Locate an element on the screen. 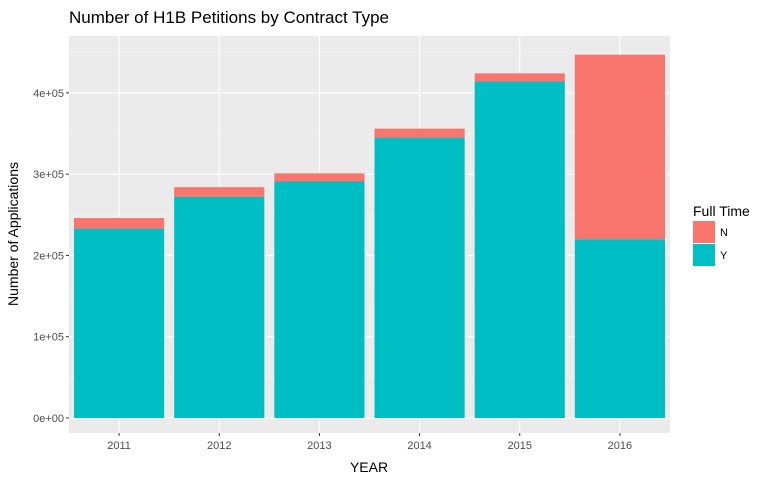 The image size is (768, 480). y-tick-label: 0e+00 is located at coordinates (48, 419).